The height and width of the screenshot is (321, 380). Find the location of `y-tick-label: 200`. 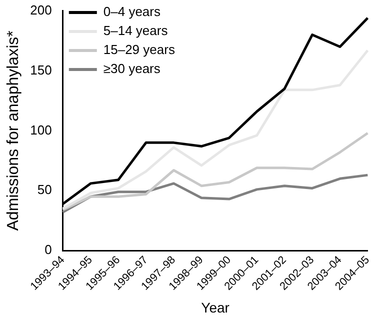

y-tick-label: 200 is located at coordinates (41, 10).